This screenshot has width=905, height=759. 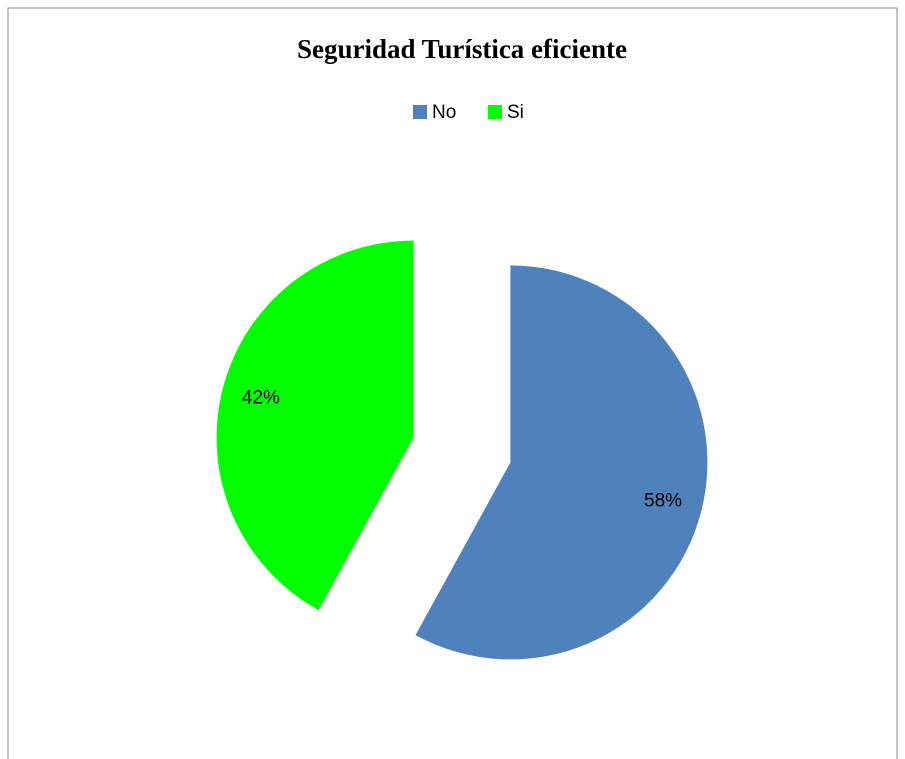 What do you see at coordinates (663, 501) in the screenshot?
I see `data-label: 58%` at bounding box center [663, 501].